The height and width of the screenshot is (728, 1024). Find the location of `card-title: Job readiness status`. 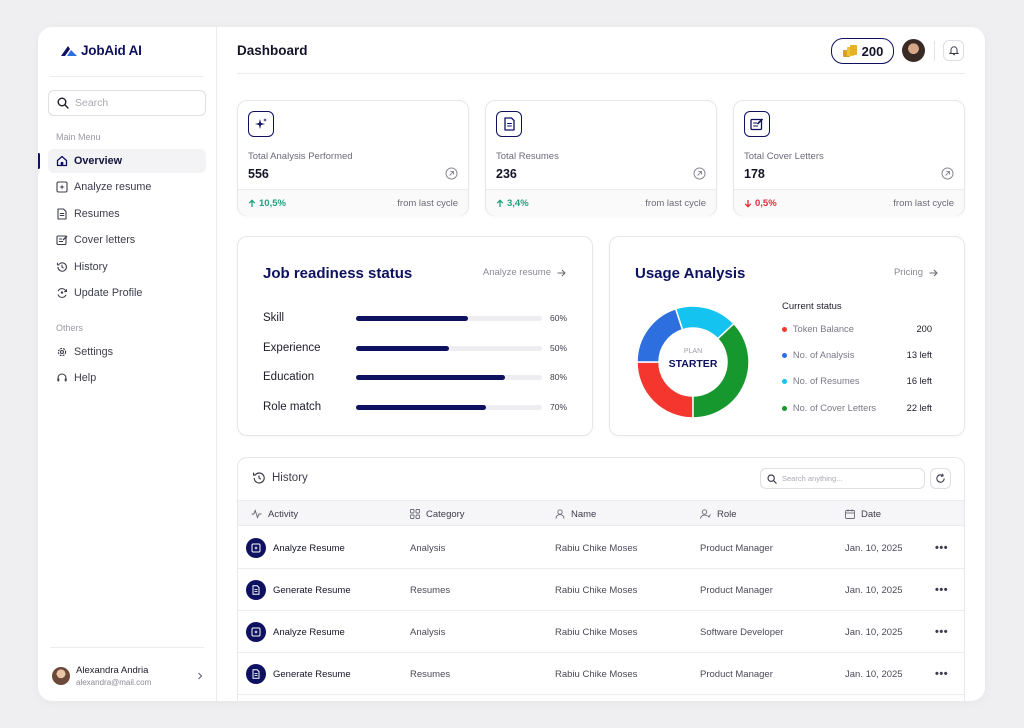

card-title: Job readiness status is located at coordinates (338, 273).